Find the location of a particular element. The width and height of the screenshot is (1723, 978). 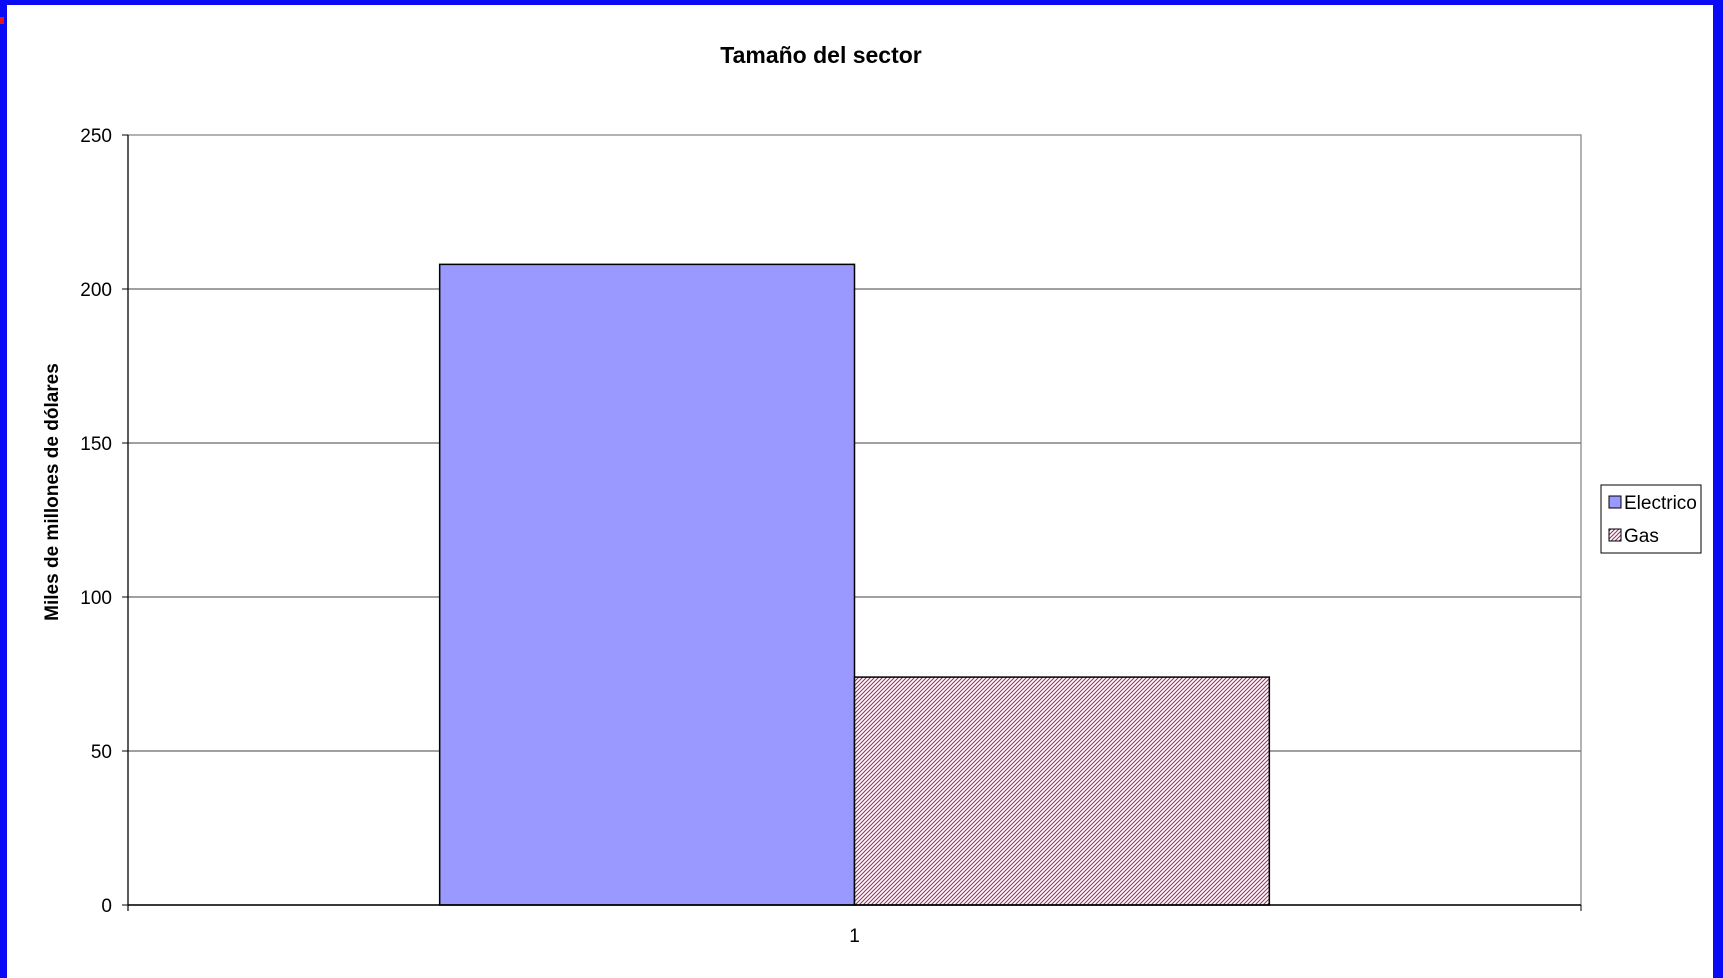

chart-title: Tamaño del sector is located at coordinates (821, 55).